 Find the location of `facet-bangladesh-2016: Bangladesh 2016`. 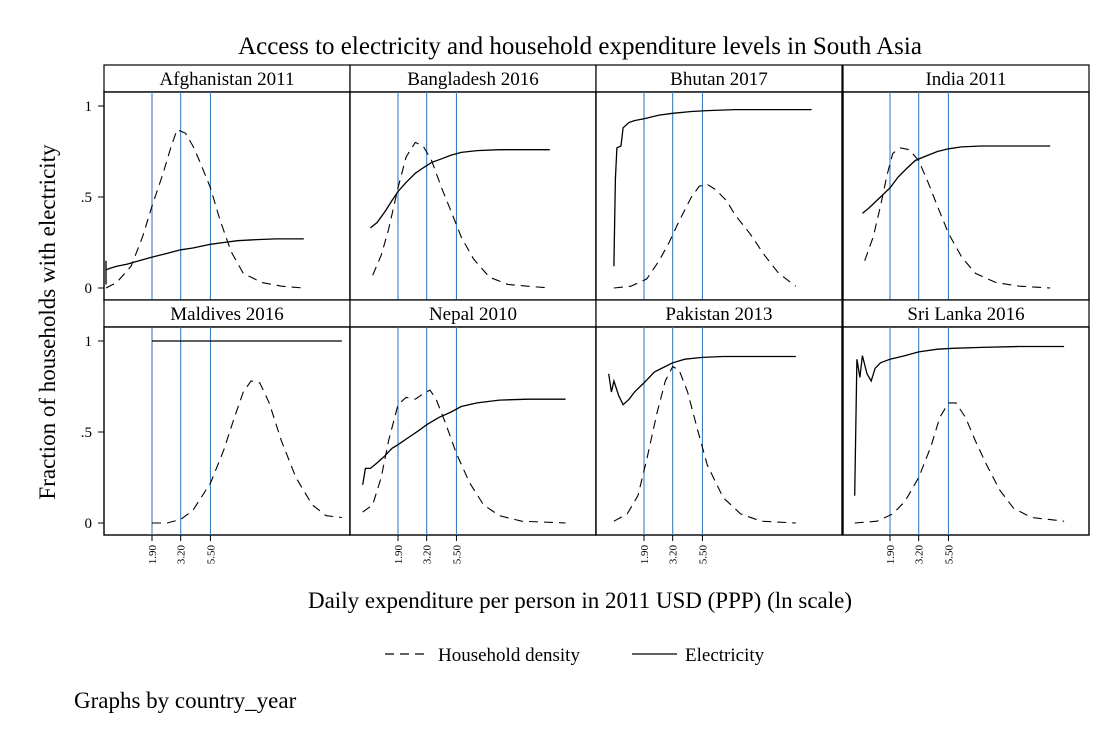

facet-bangladesh-2016: Bangladesh 2016 is located at coordinates (473, 182).